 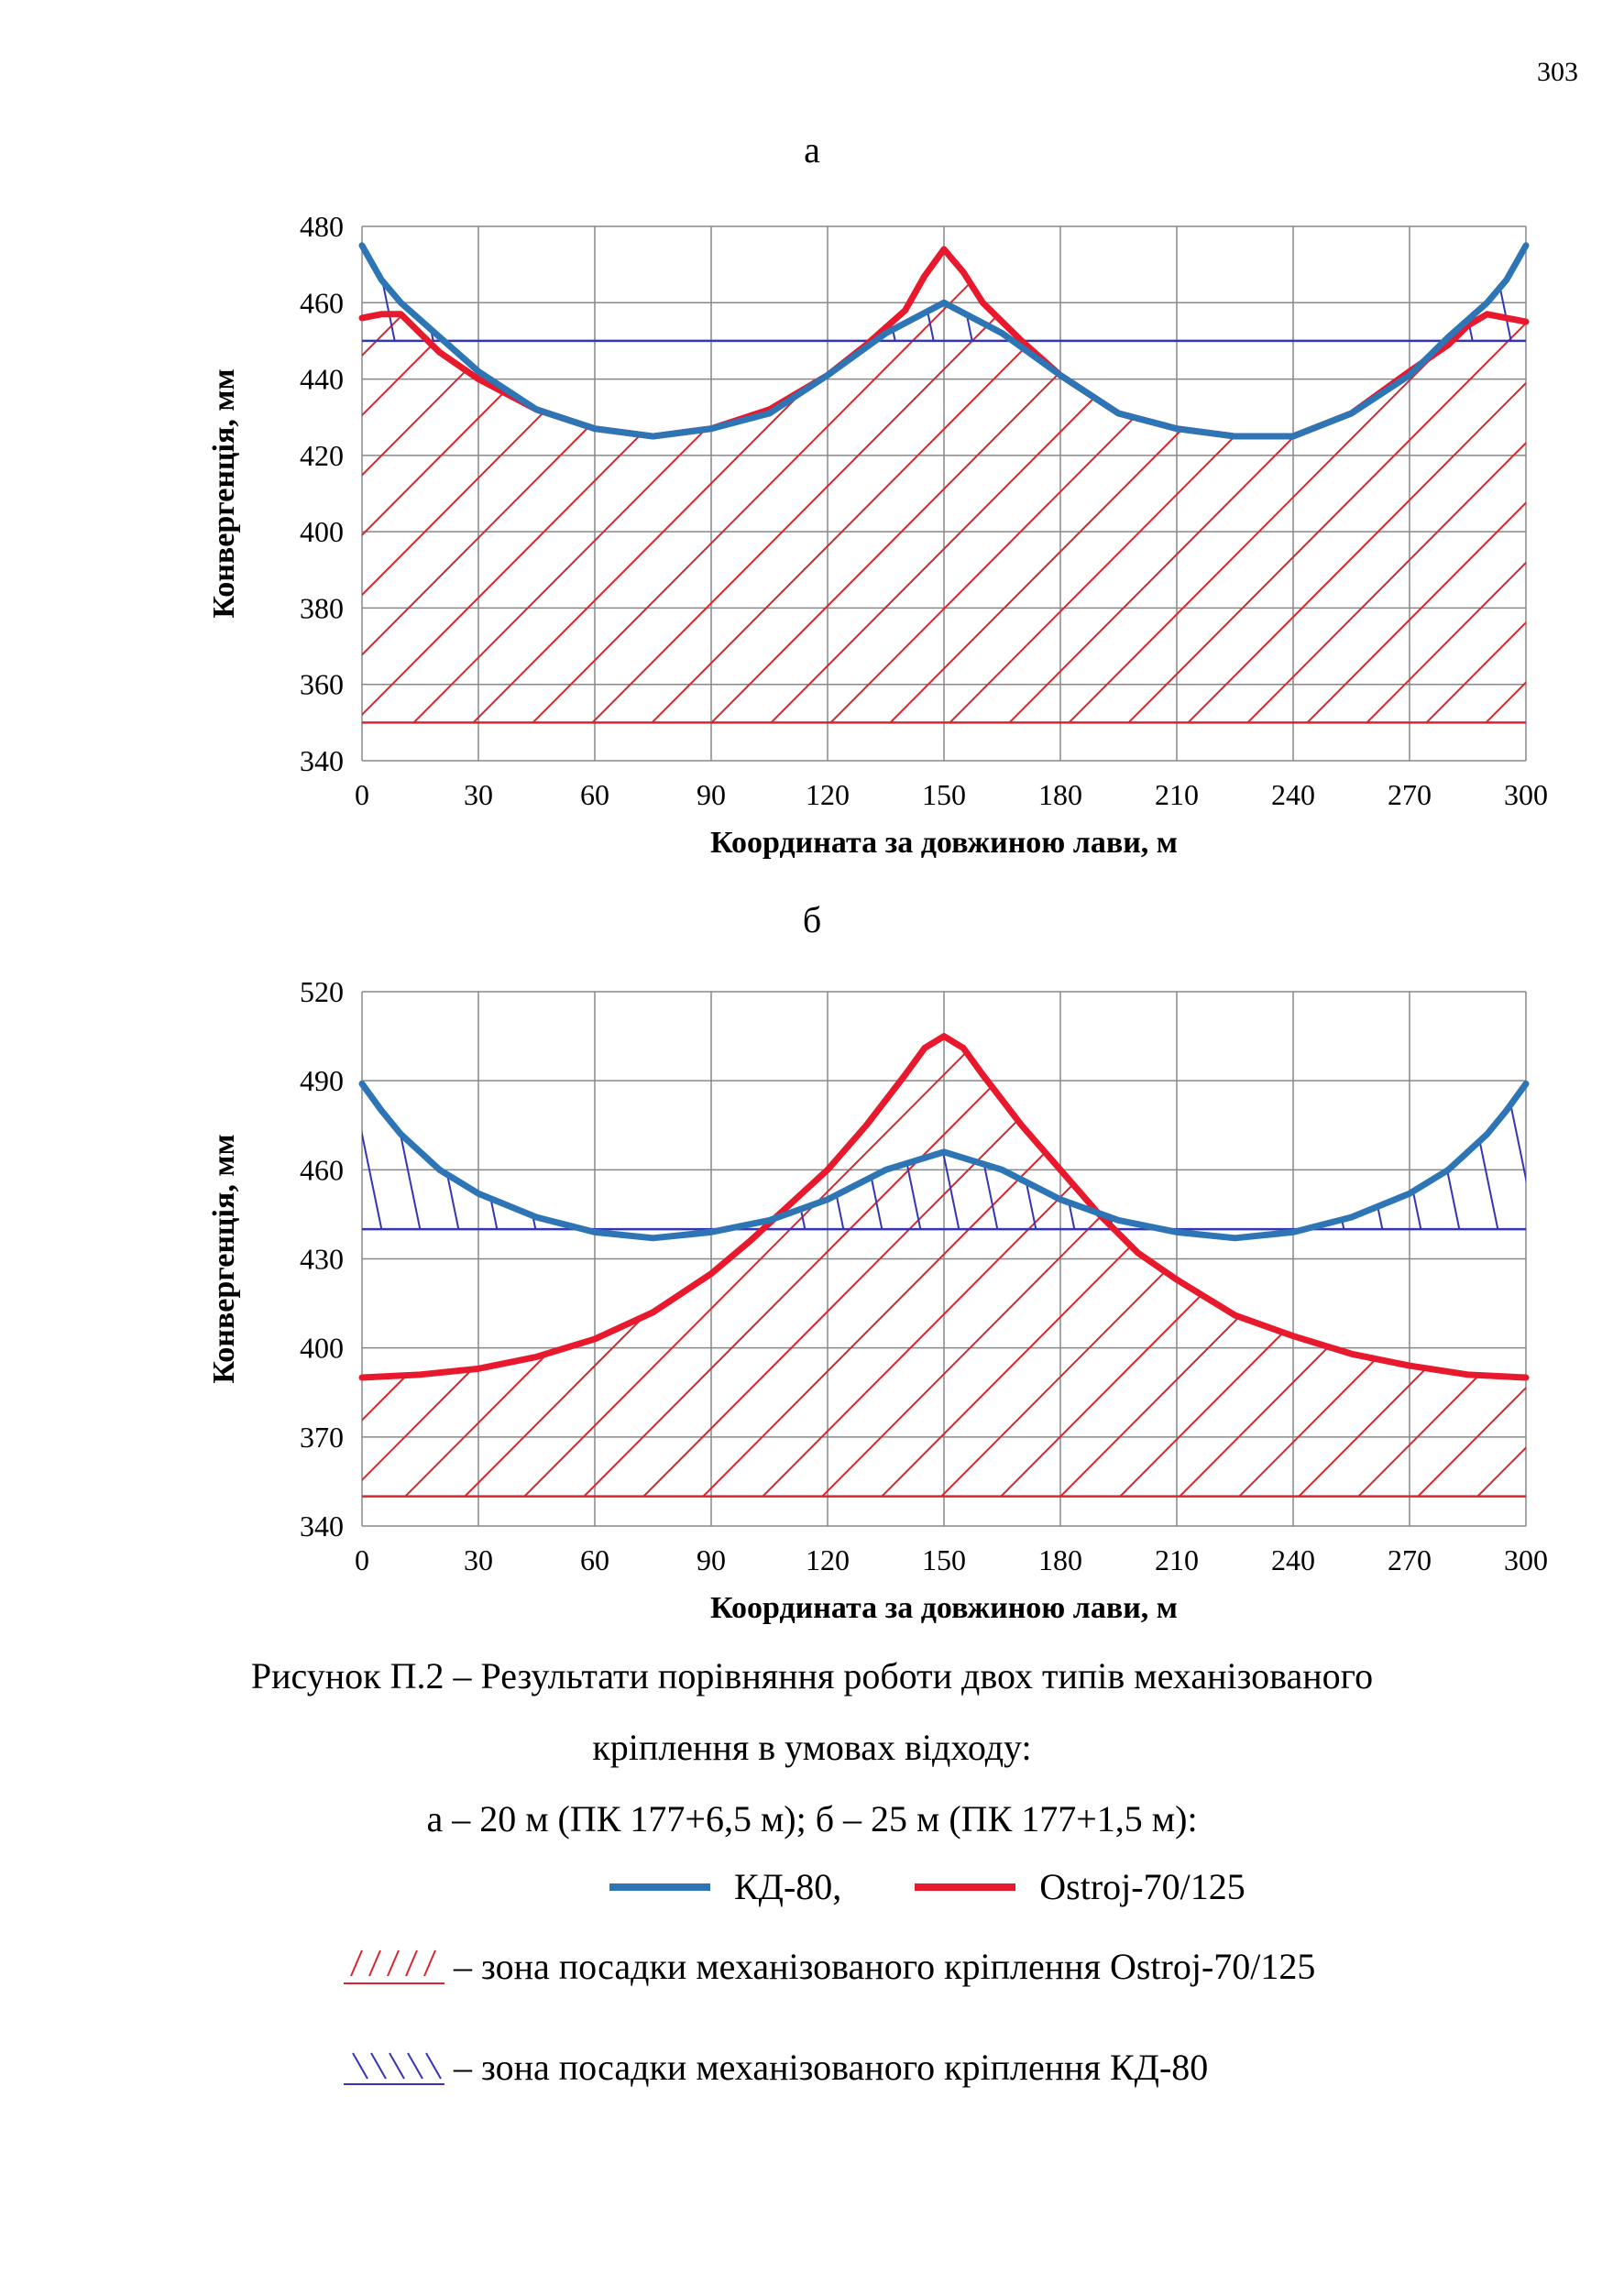 I want to click on y-tick-label: 370, so click(x=322, y=1437).